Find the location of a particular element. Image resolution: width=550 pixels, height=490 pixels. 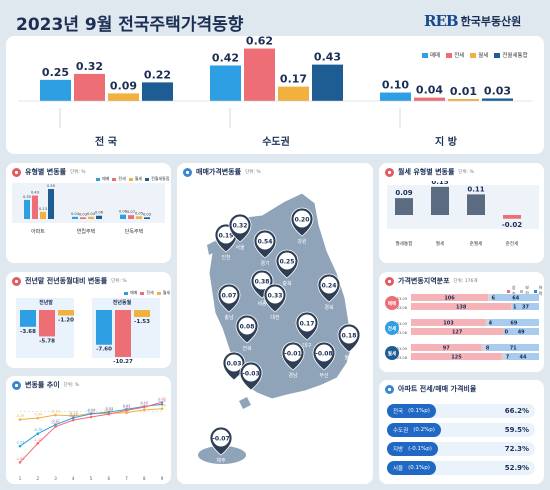

down-value: 71 is located at coordinates (513, 349).